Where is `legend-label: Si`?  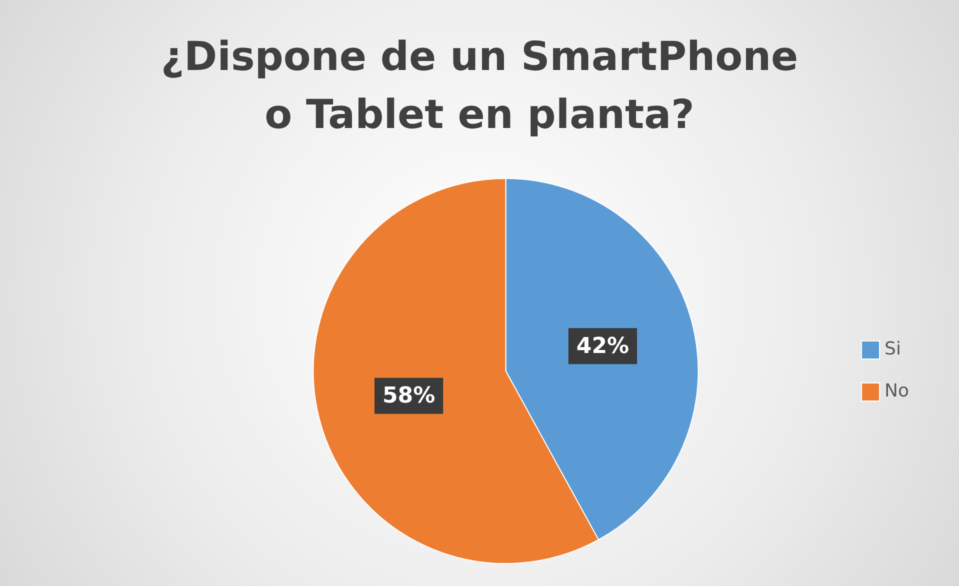 legend-label: Si is located at coordinates (892, 349).